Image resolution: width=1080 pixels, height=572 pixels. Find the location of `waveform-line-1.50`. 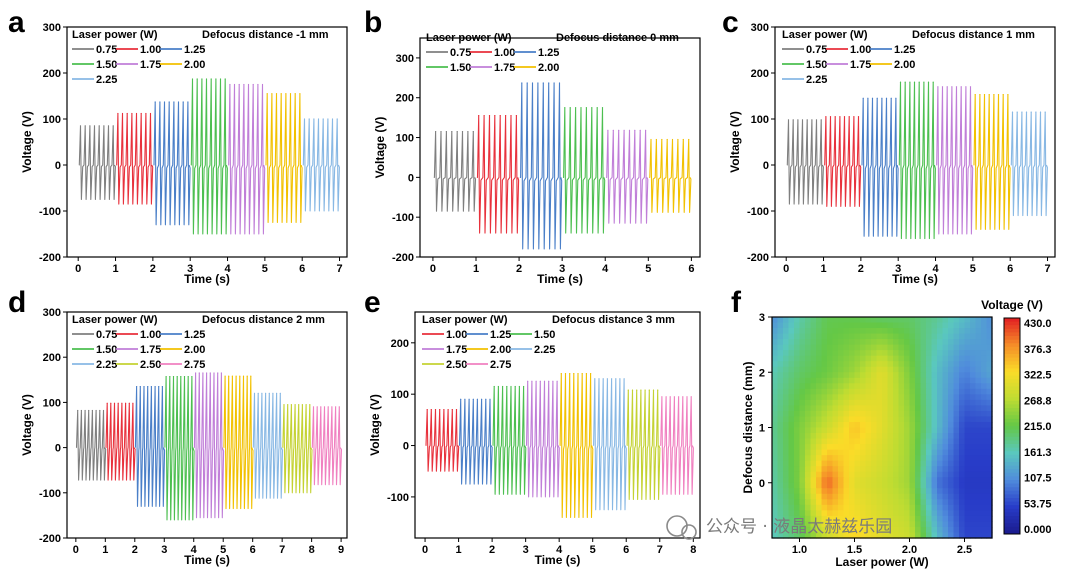

waveform-line-1.50 is located at coordinates (584, 170).